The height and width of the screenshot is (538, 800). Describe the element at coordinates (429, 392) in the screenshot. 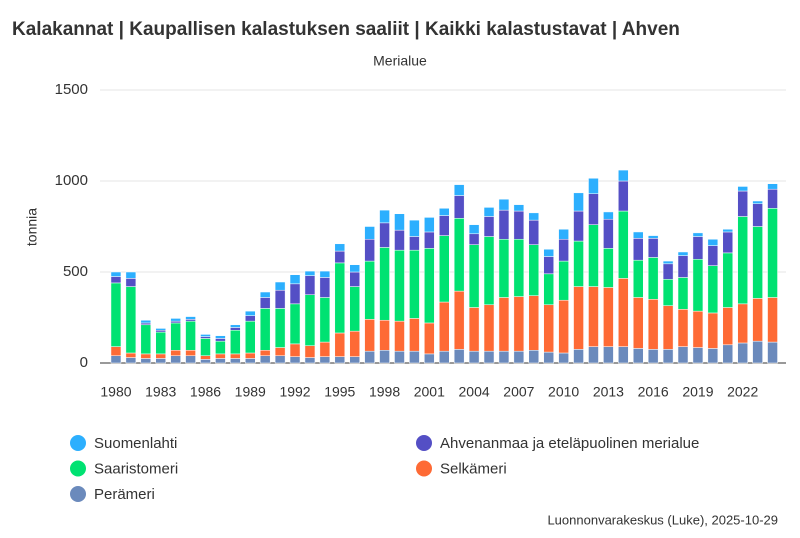

I see `x-tick-label: 2001` at that location.